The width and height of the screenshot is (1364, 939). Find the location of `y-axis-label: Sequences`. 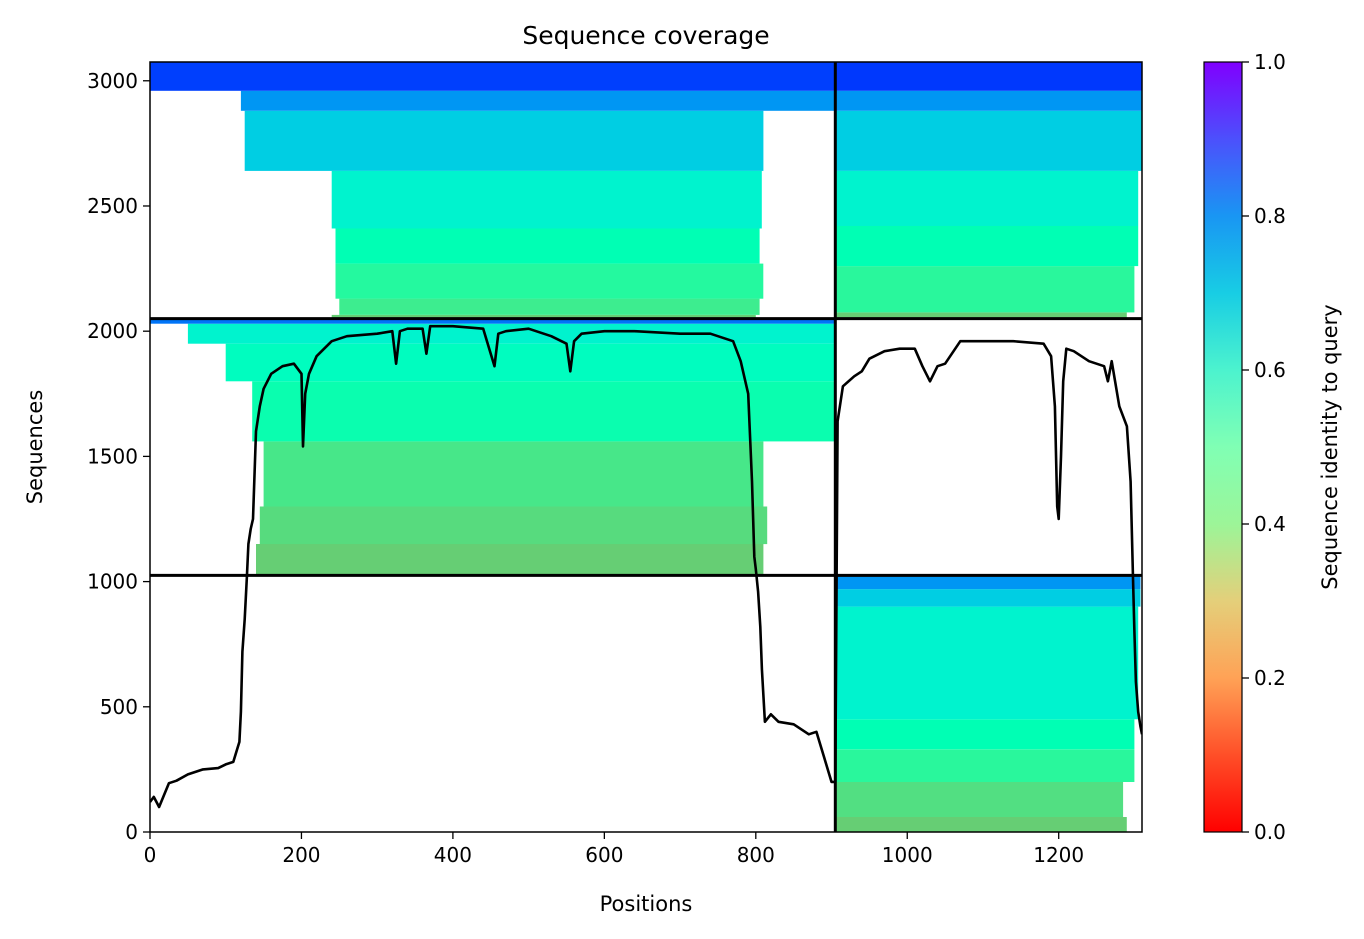

y-axis-label: Sequences is located at coordinates (35, 447).